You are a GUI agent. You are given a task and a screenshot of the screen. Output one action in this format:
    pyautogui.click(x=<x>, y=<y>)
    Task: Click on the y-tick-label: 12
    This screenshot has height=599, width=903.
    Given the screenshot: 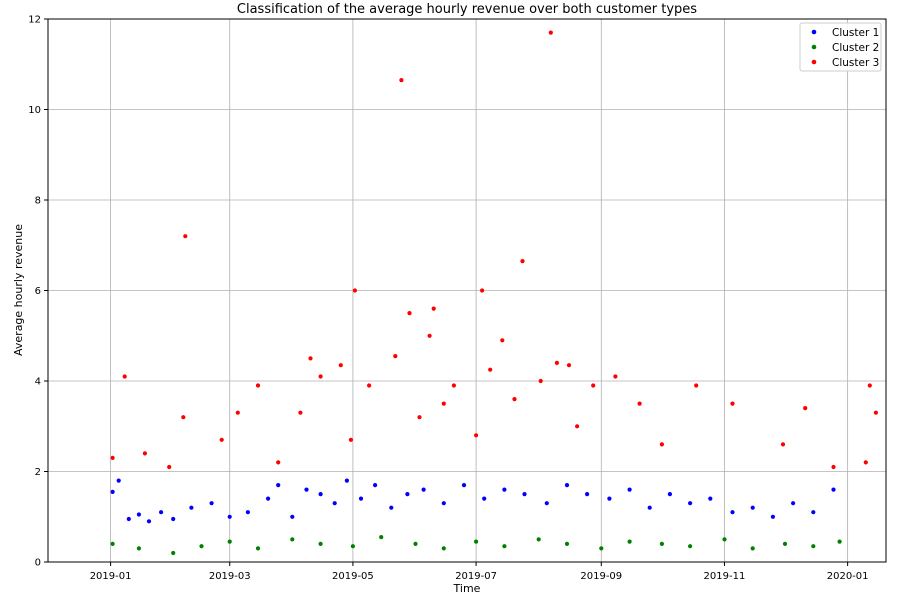 What is the action you would take?
    pyautogui.click(x=34, y=20)
    